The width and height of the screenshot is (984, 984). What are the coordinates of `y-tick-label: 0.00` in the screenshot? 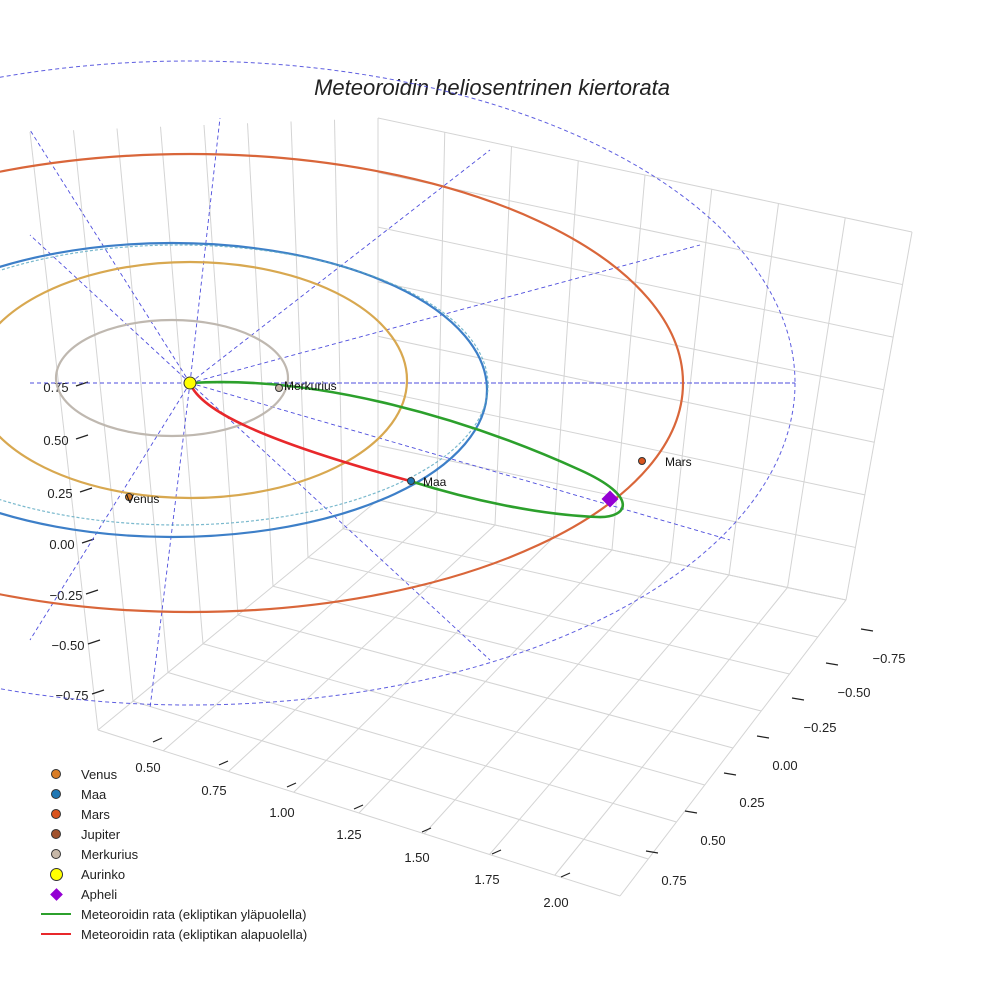 It's located at (784, 765).